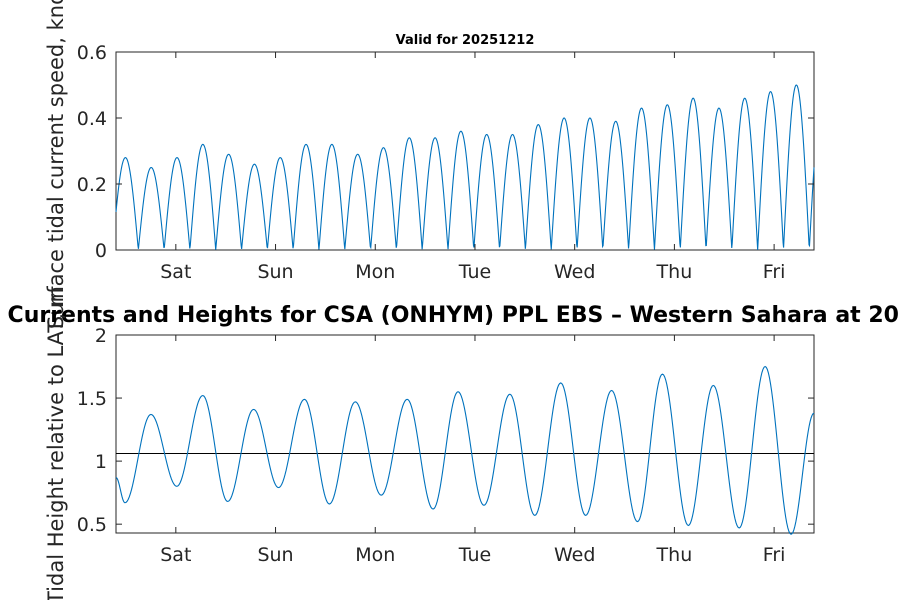  I want to click on y-tick-label: 0.5, so click(92, 525).